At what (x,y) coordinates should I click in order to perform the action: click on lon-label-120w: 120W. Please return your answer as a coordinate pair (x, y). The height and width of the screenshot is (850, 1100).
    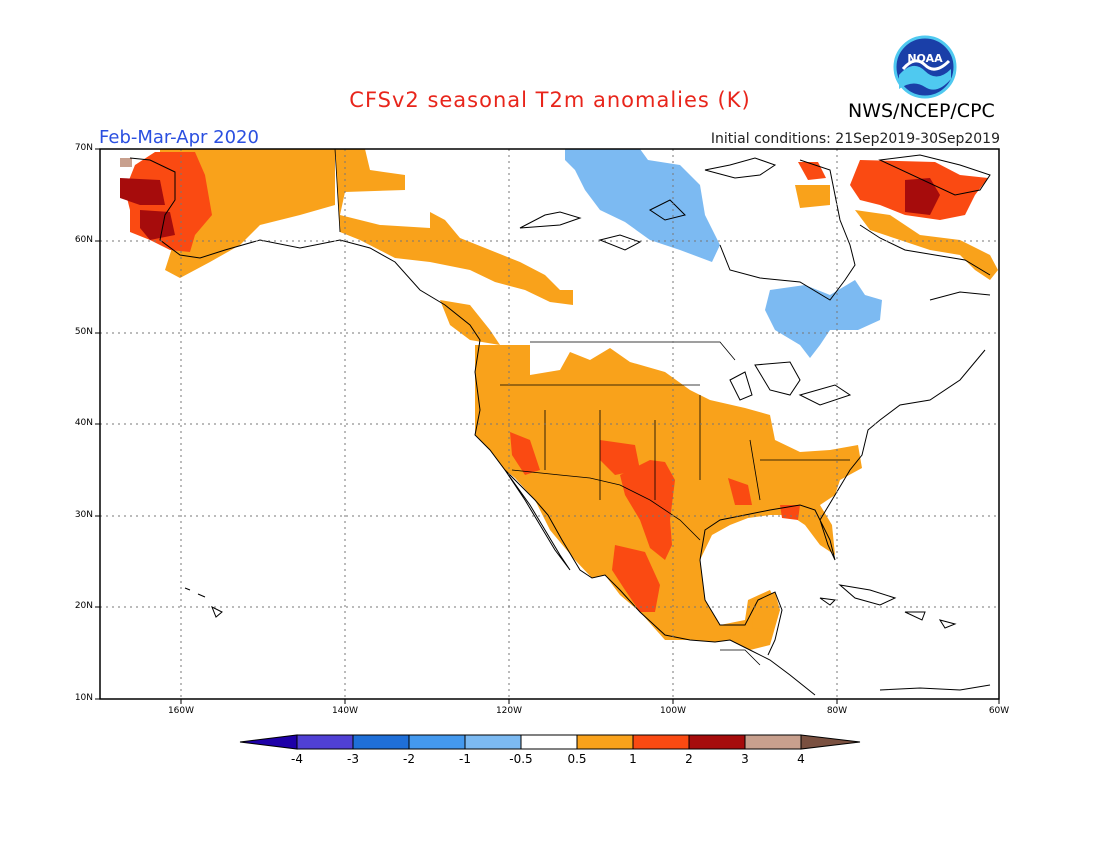
    Looking at the image, I should click on (509, 711).